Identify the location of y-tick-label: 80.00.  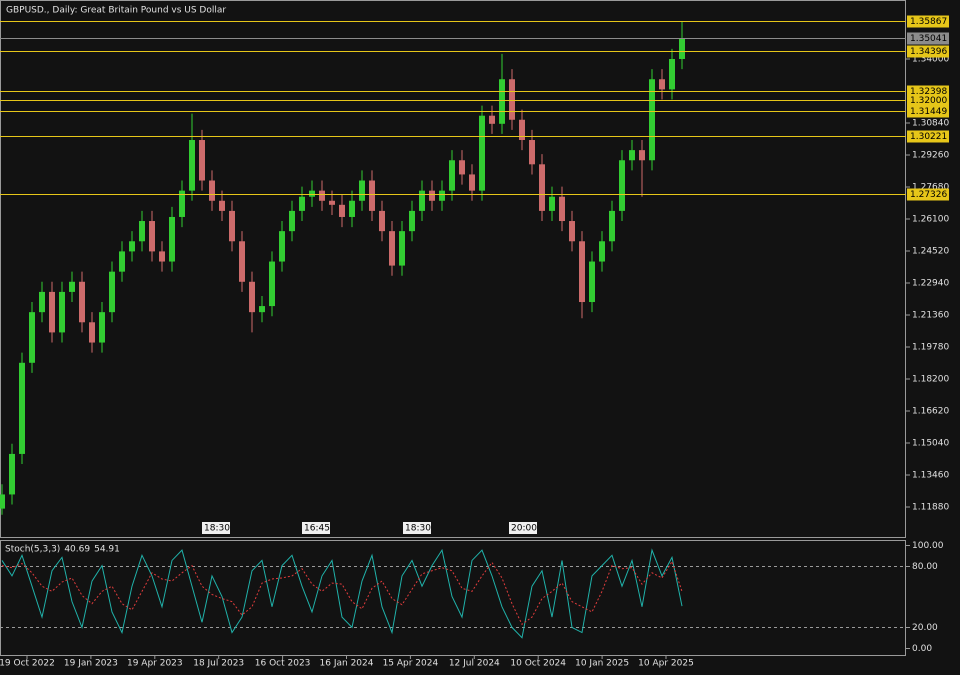
(925, 567).